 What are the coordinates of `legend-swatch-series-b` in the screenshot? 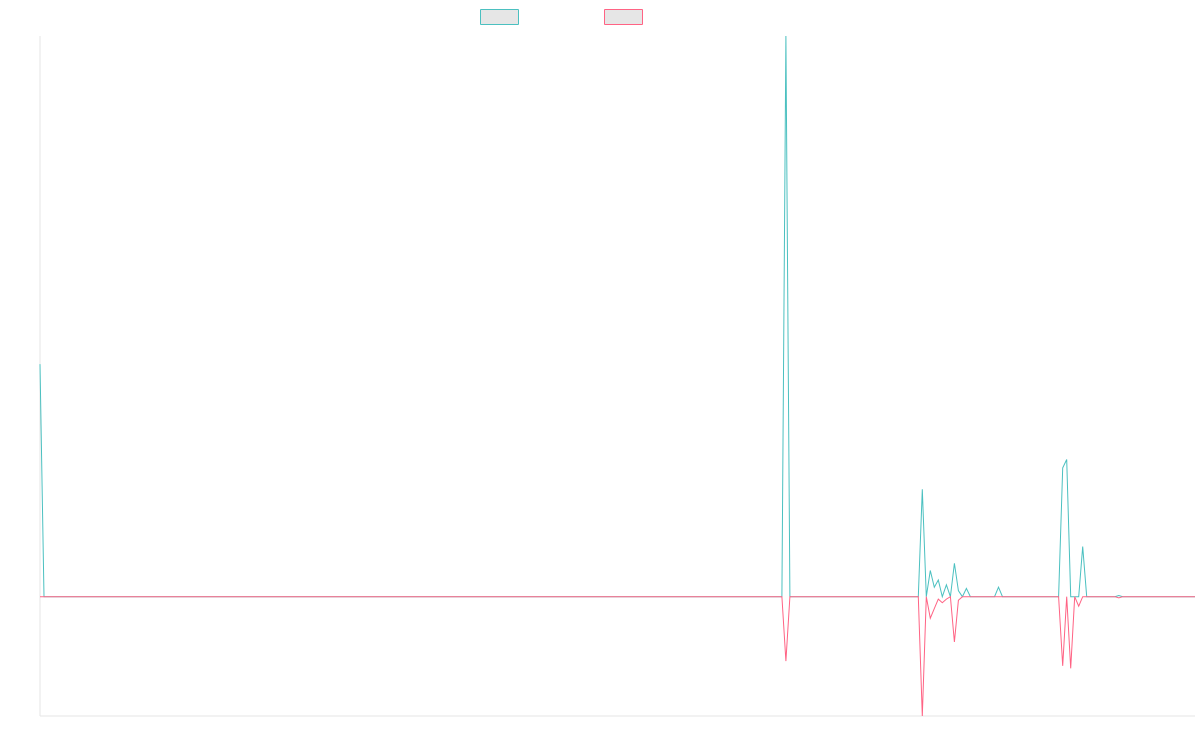 It's located at (623, 17).